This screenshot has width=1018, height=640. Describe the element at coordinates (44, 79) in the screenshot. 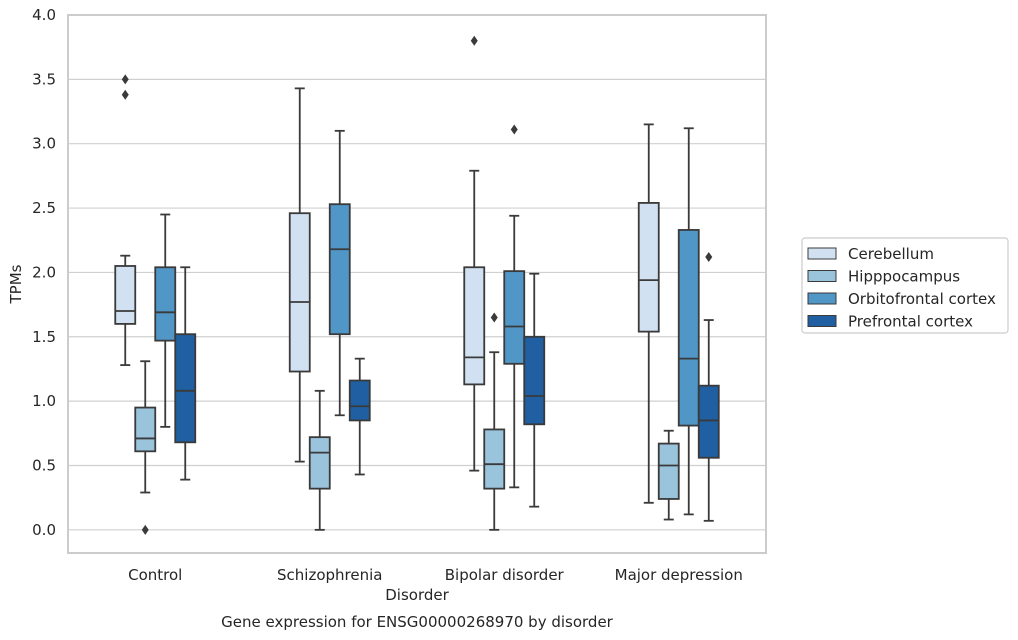

I see `y-tick-label: 3.5` at that location.